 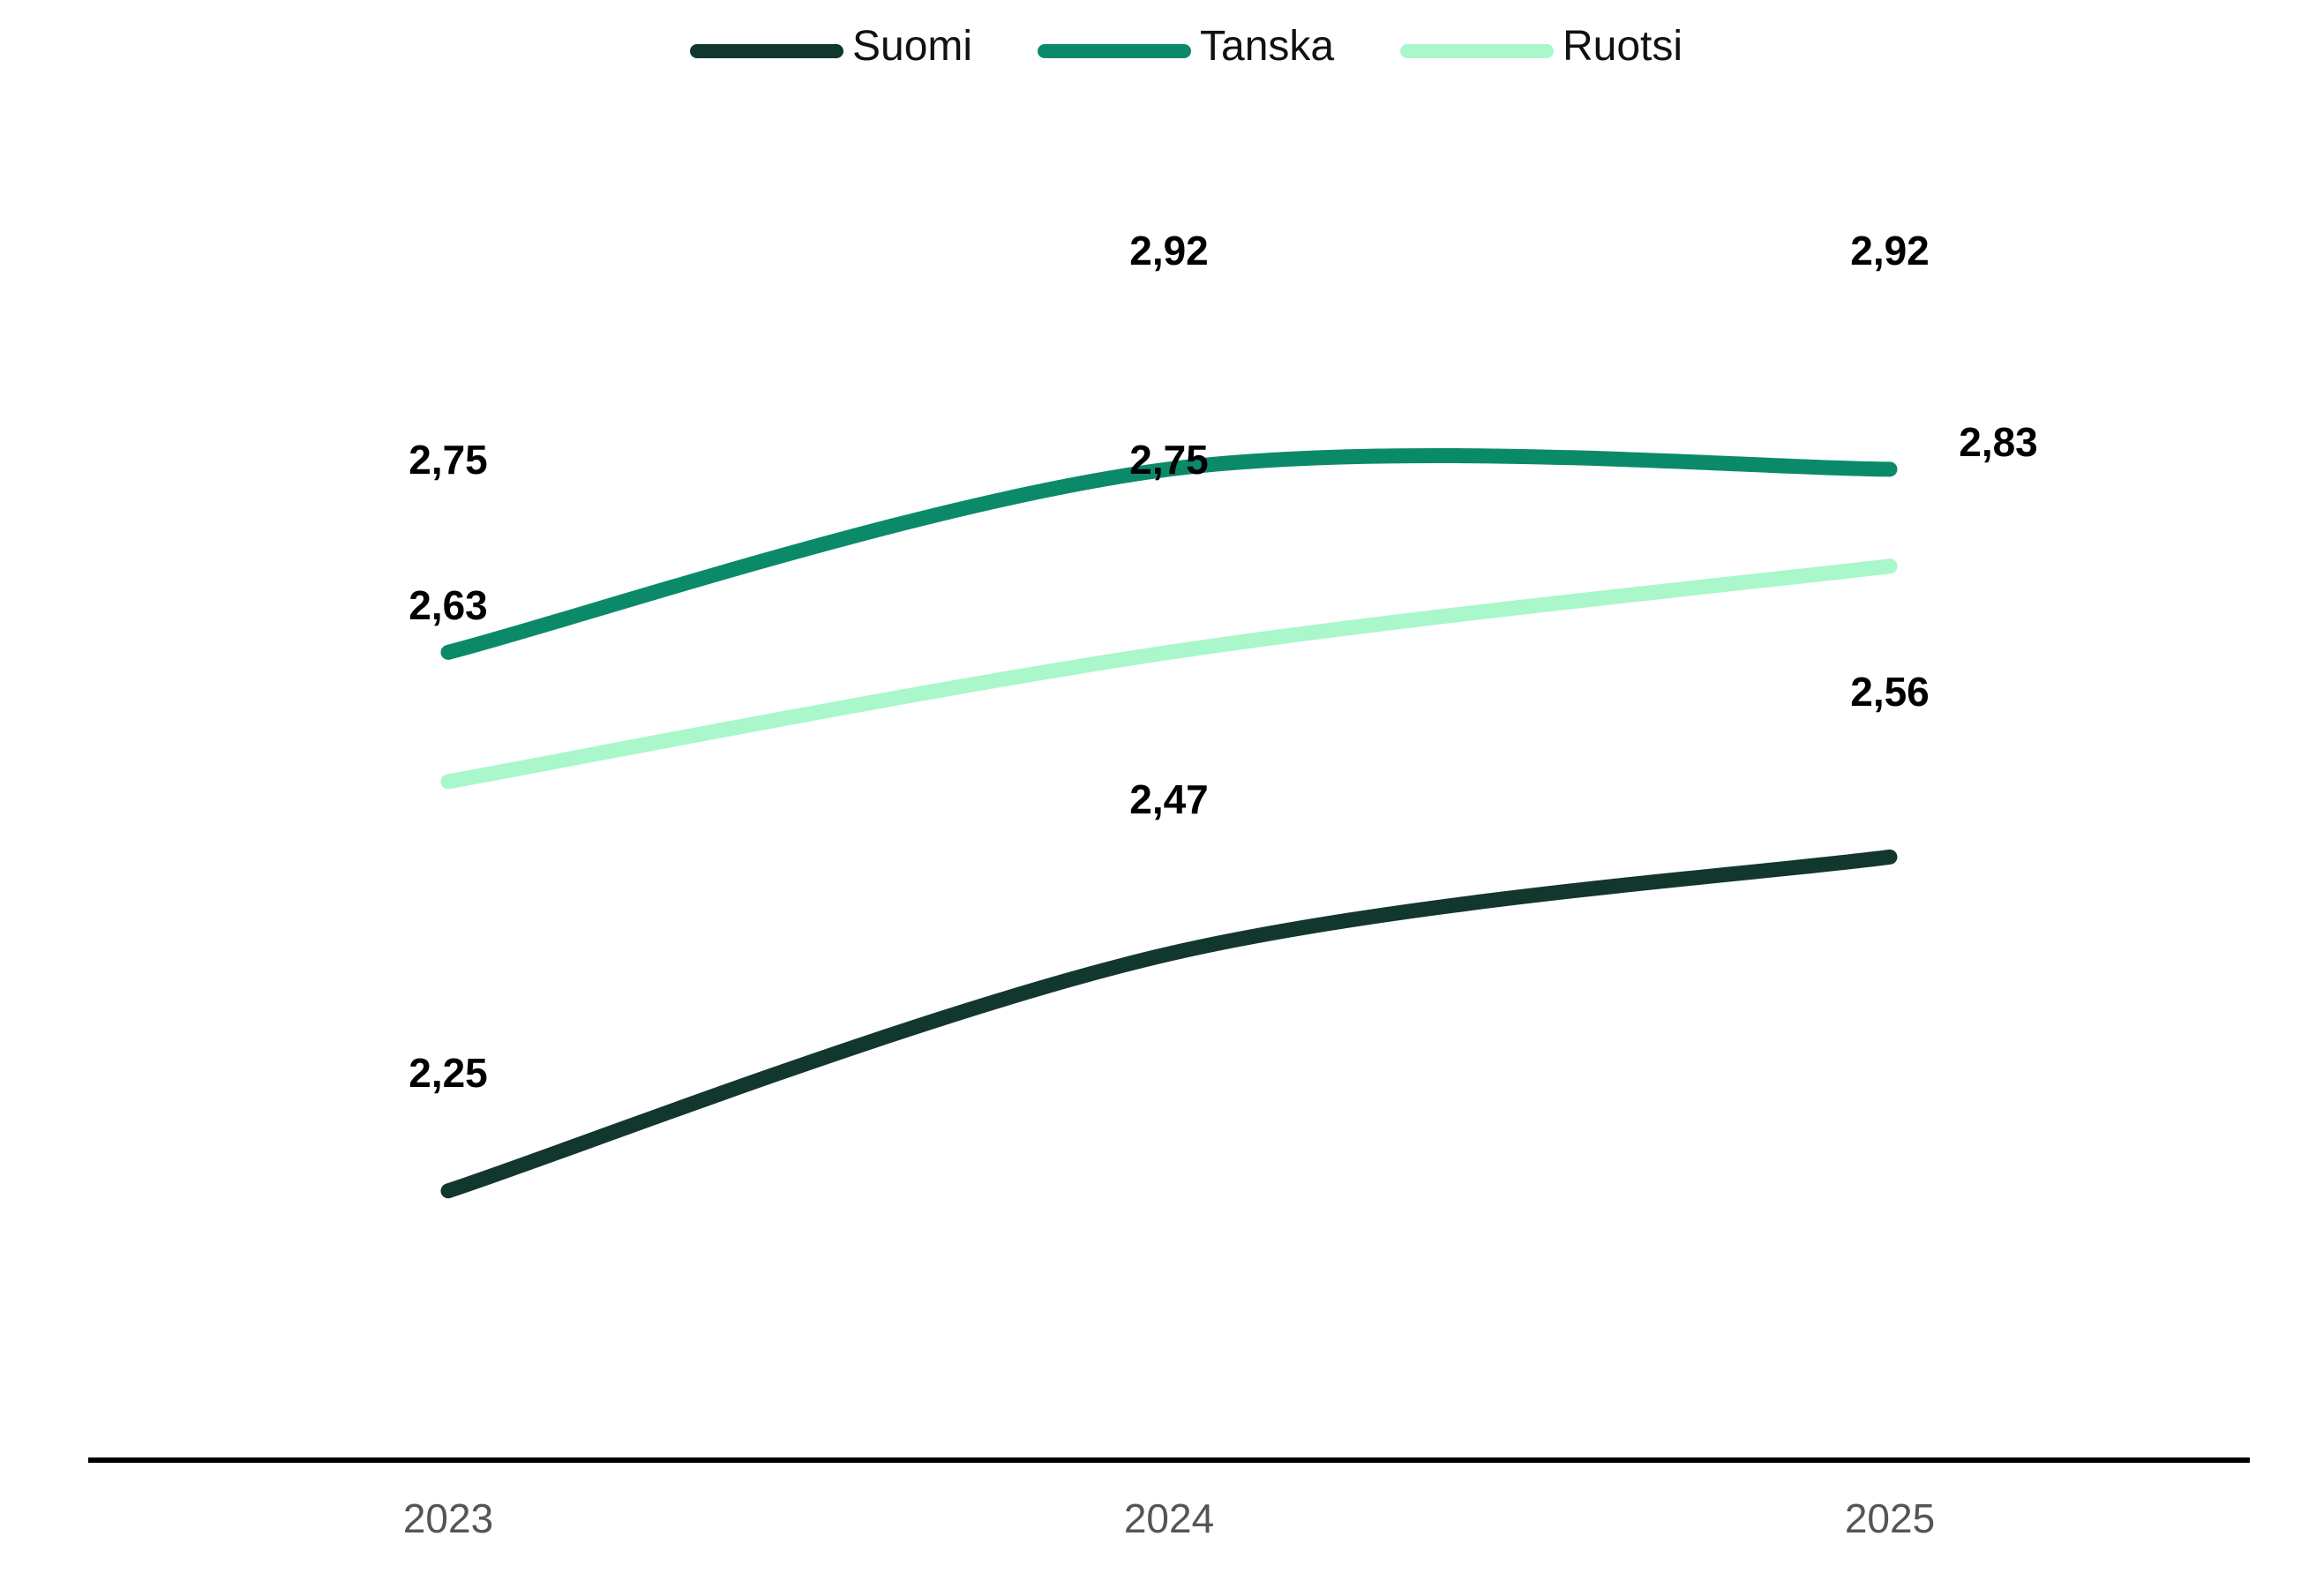 What do you see at coordinates (448, 460) in the screenshot?
I see `data-label-tanska-2023: 2,75` at bounding box center [448, 460].